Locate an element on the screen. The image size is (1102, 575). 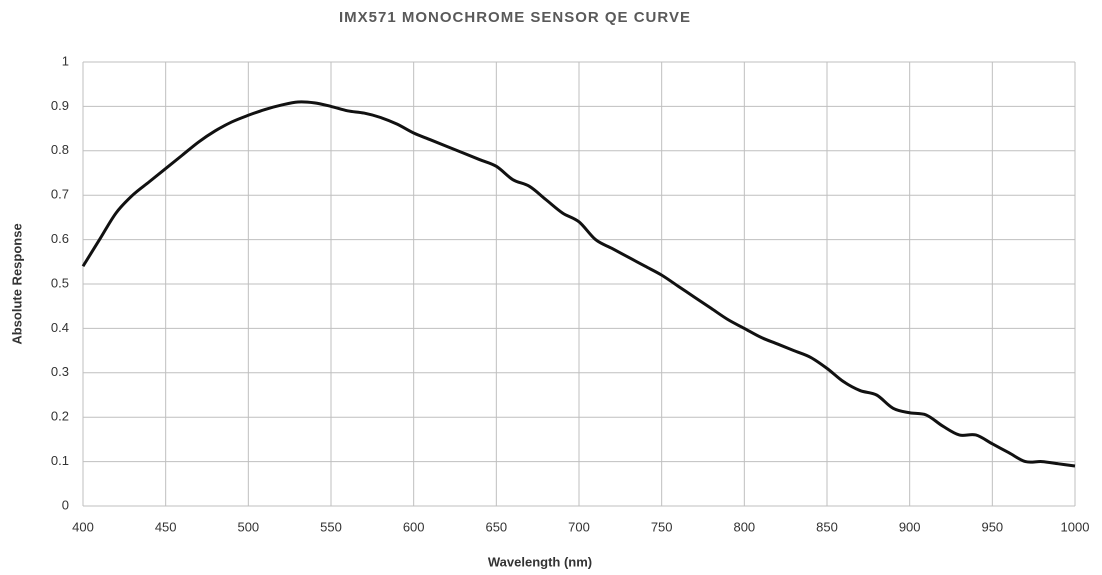
x-tick-label: 850 is located at coordinates (827, 526).